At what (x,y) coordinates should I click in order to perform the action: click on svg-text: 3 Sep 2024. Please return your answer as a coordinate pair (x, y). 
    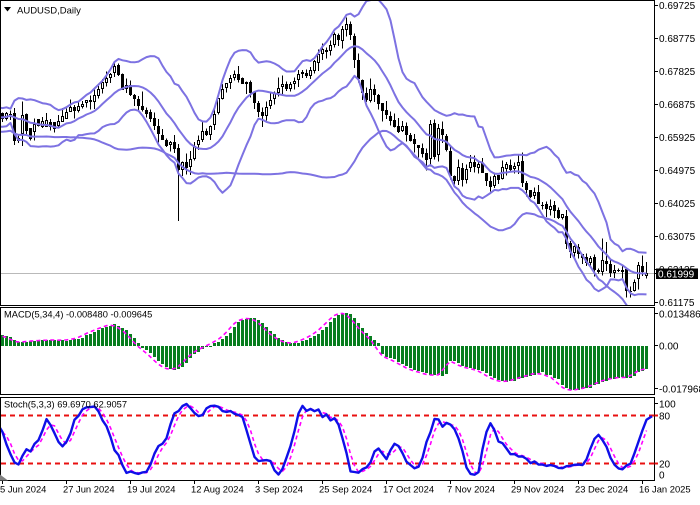
    Looking at the image, I should click on (279, 489).